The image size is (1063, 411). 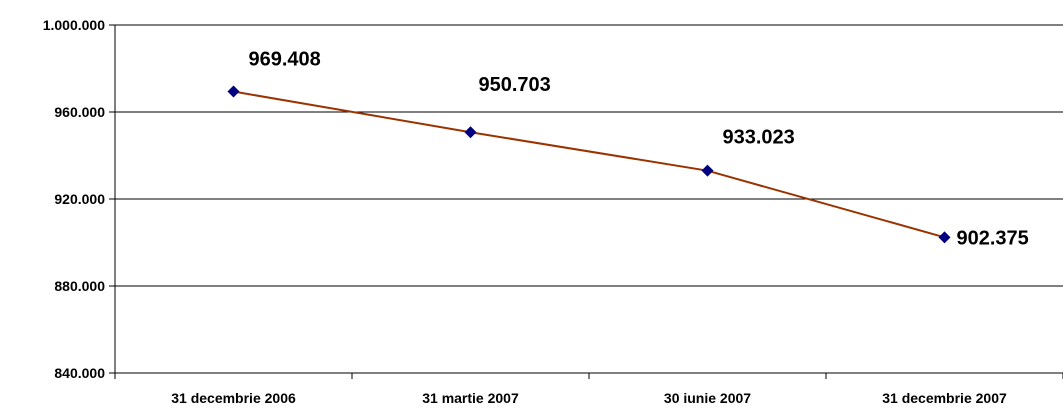 I want to click on y-tick-label: 840.000, so click(x=79, y=373).